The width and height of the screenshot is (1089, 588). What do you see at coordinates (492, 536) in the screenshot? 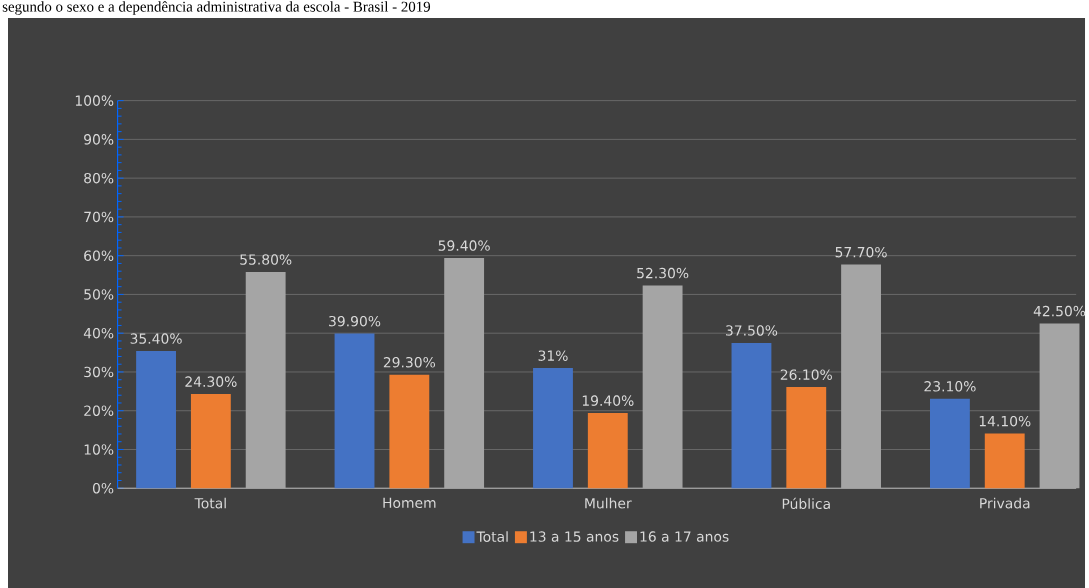
I see `legend-label: Total` at bounding box center [492, 536].